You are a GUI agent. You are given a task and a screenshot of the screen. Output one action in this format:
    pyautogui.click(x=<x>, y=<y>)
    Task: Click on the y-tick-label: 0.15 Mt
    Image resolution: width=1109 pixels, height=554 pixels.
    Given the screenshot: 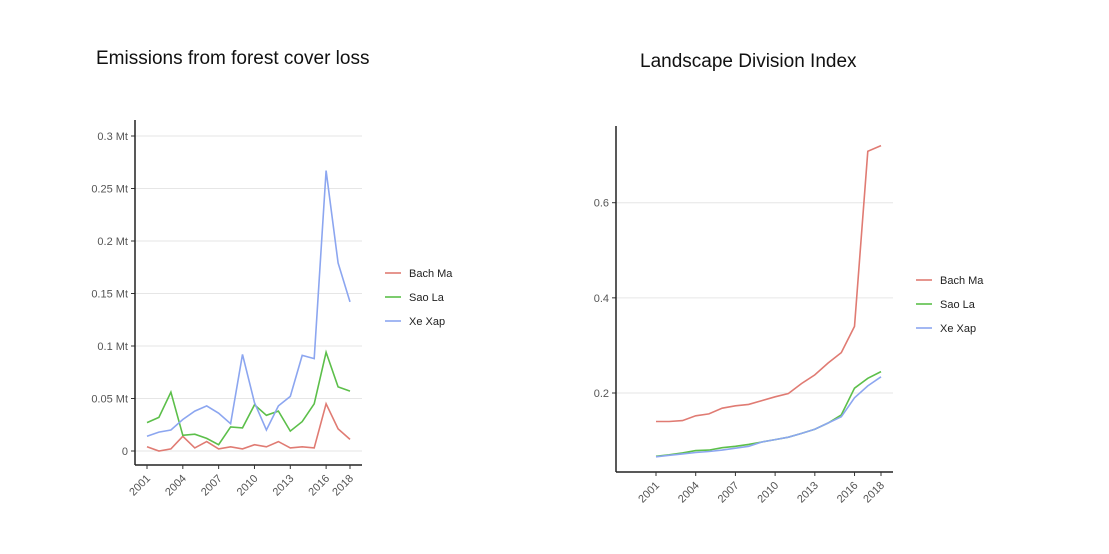 What is the action you would take?
    pyautogui.click(x=109, y=295)
    